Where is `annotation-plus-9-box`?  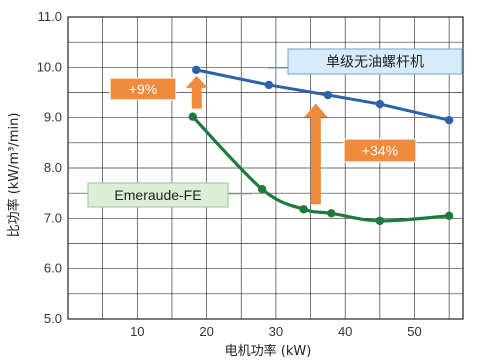
annotation-plus-9-box is located at coordinates (143, 89).